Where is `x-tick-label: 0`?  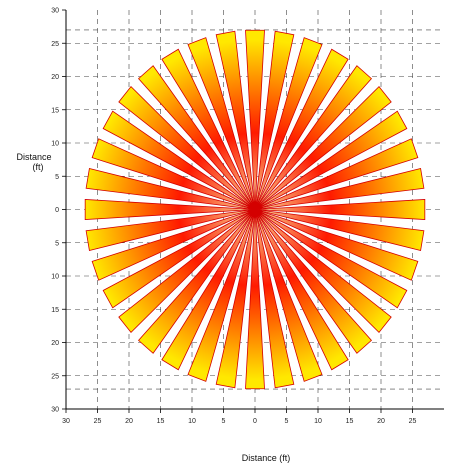 x-tick-label: 0 is located at coordinates (255, 421).